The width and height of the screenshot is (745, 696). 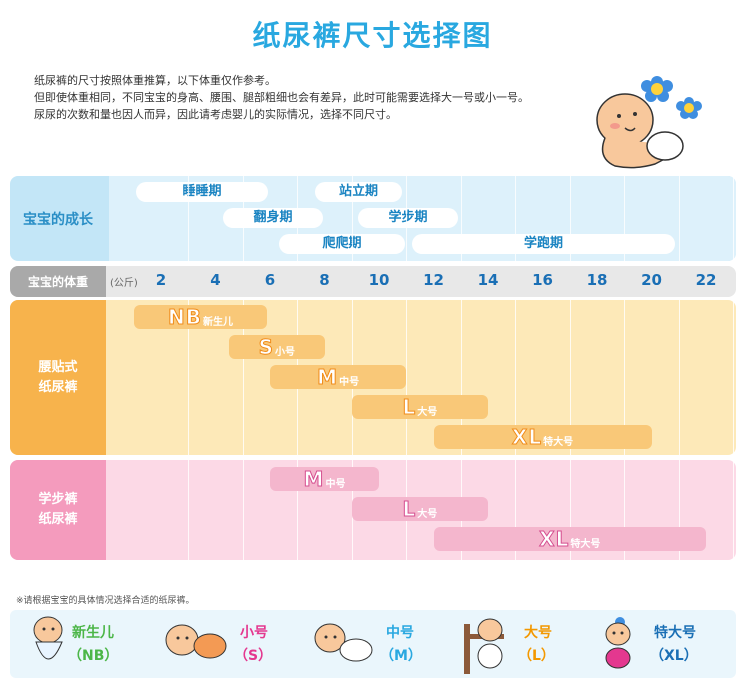 I want to click on waist-size-bar-l: L 大号, so click(x=419, y=407).